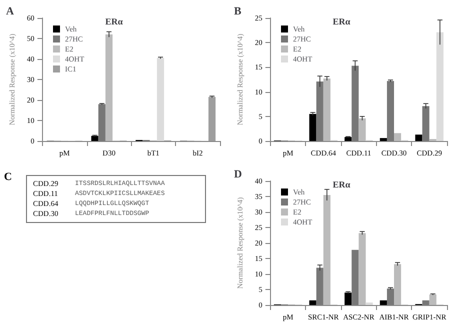 The height and width of the screenshot is (327, 455). What do you see at coordinates (8, 177) in the screenshot?
I see `text: C` at bounding box center [8, 177].